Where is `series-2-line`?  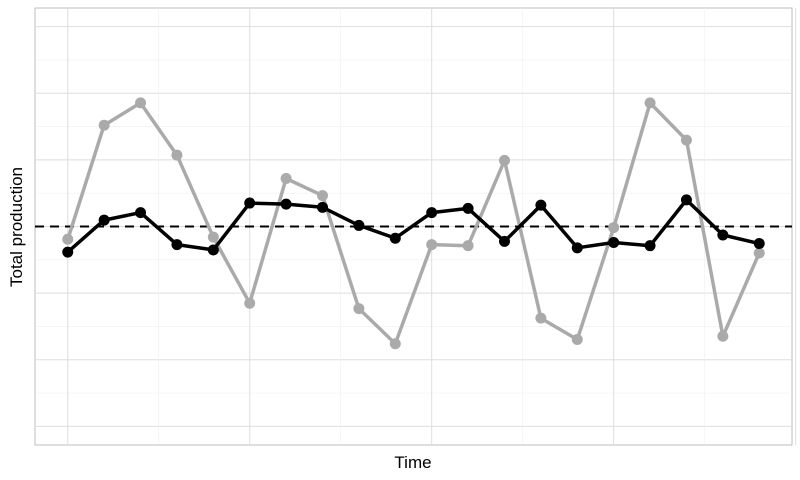
series-2-line is located at coordinates (413, 226).